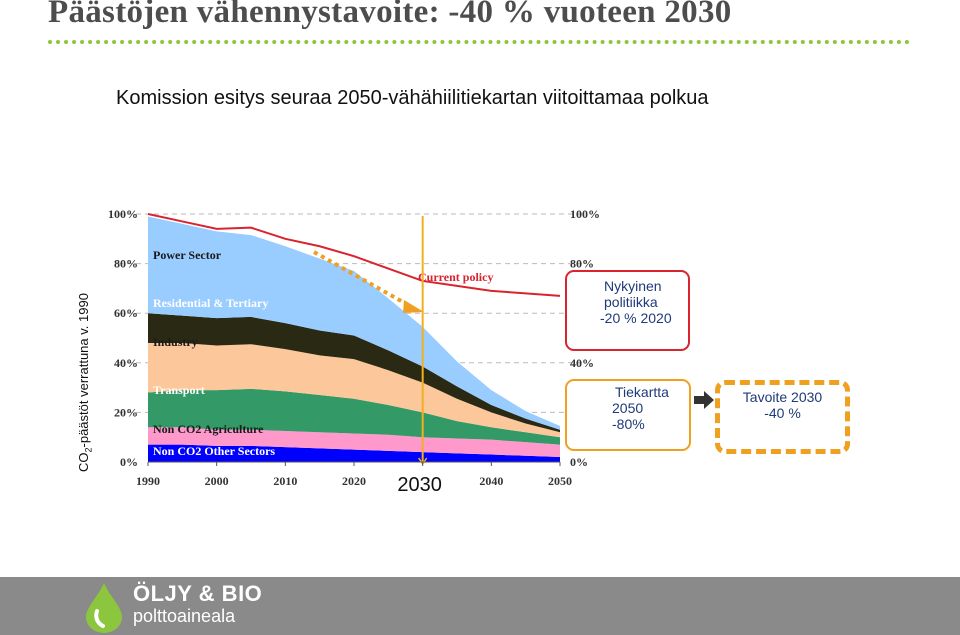 The height and width of the screenshot is (635, 960). What do you see at coordinates (126, 264) in the screenshot?
I see `y-tick-label-left: 80%` at bounding box center [126, 264].